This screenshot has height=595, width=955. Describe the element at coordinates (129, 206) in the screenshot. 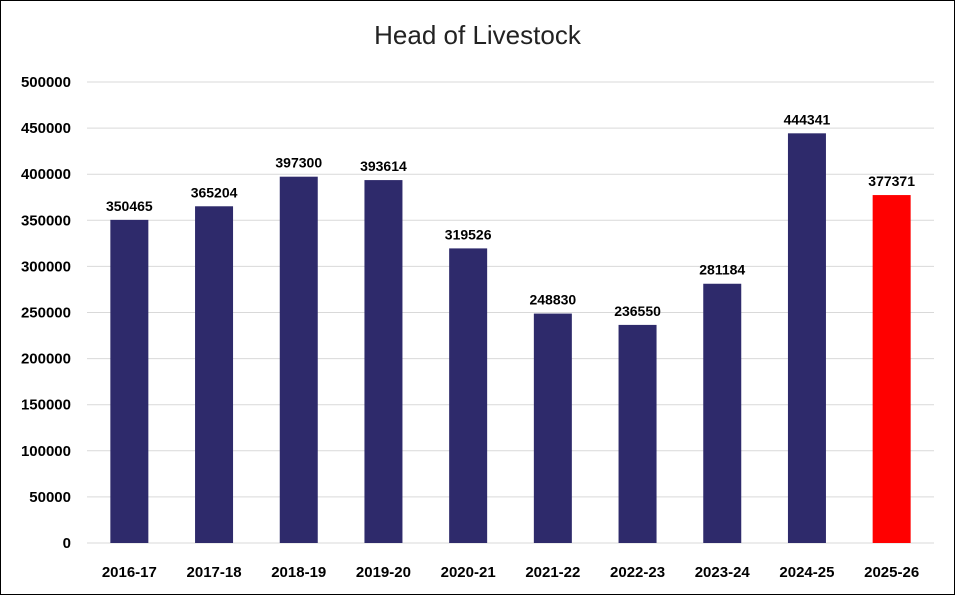

I see `data-label-2016-17: 350465` at that location.